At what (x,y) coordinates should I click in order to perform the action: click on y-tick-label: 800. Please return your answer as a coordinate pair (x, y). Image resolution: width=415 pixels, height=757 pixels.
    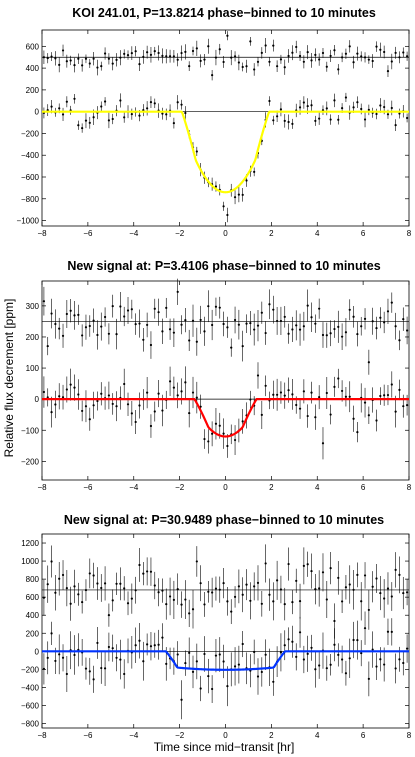
    Looking at the image, I should click on (33, 579).